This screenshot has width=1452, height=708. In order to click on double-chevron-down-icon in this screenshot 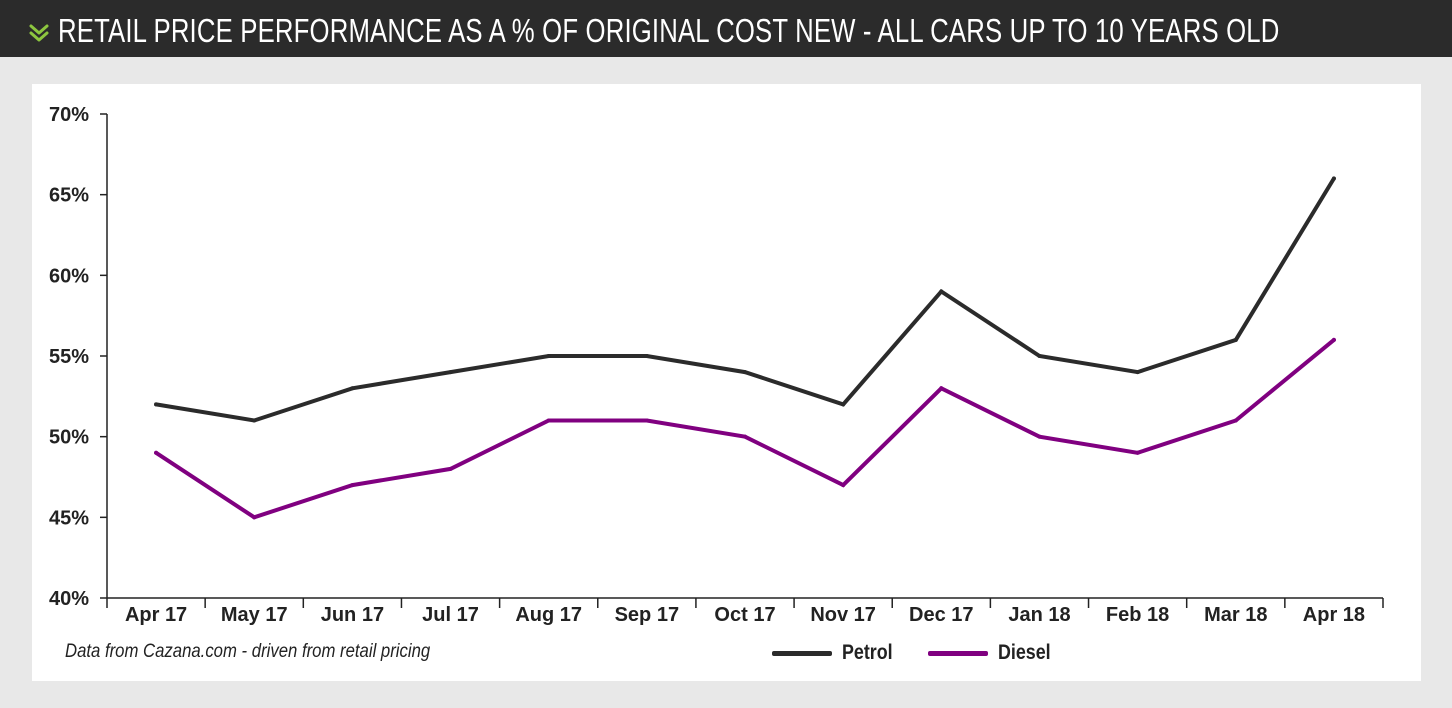, I will do `click(39, 33)`.